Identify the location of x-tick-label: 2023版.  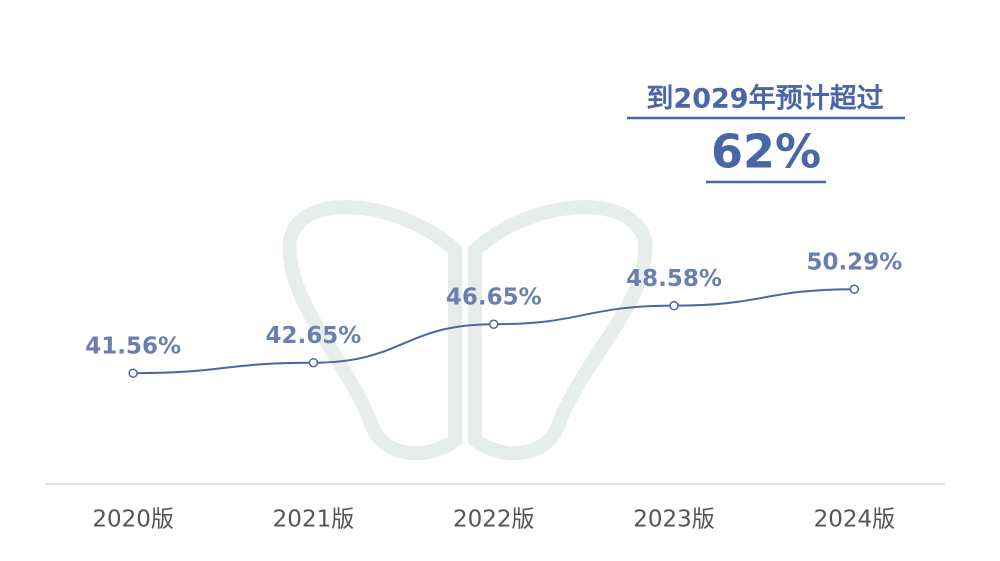
(674, 520).